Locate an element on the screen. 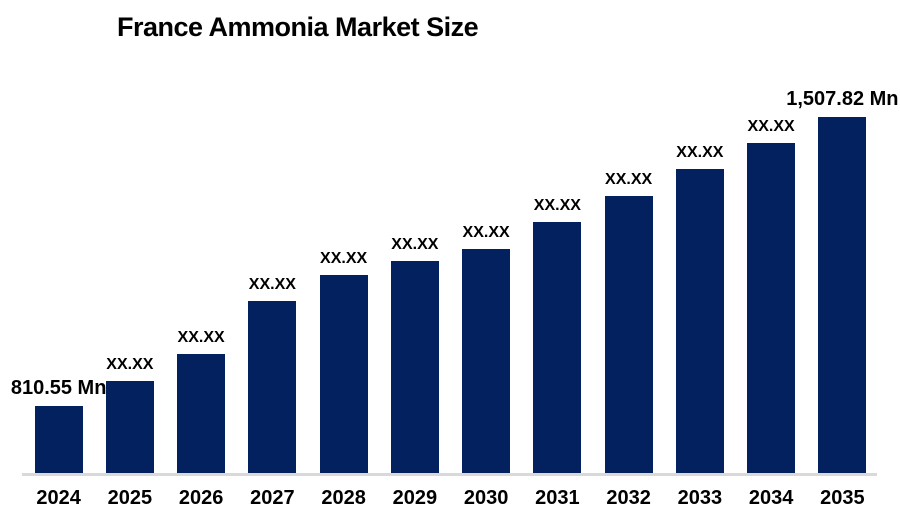 The image size is (900, 525). x-axis-label-2030: 2030 is located at coordinates (486, 498).